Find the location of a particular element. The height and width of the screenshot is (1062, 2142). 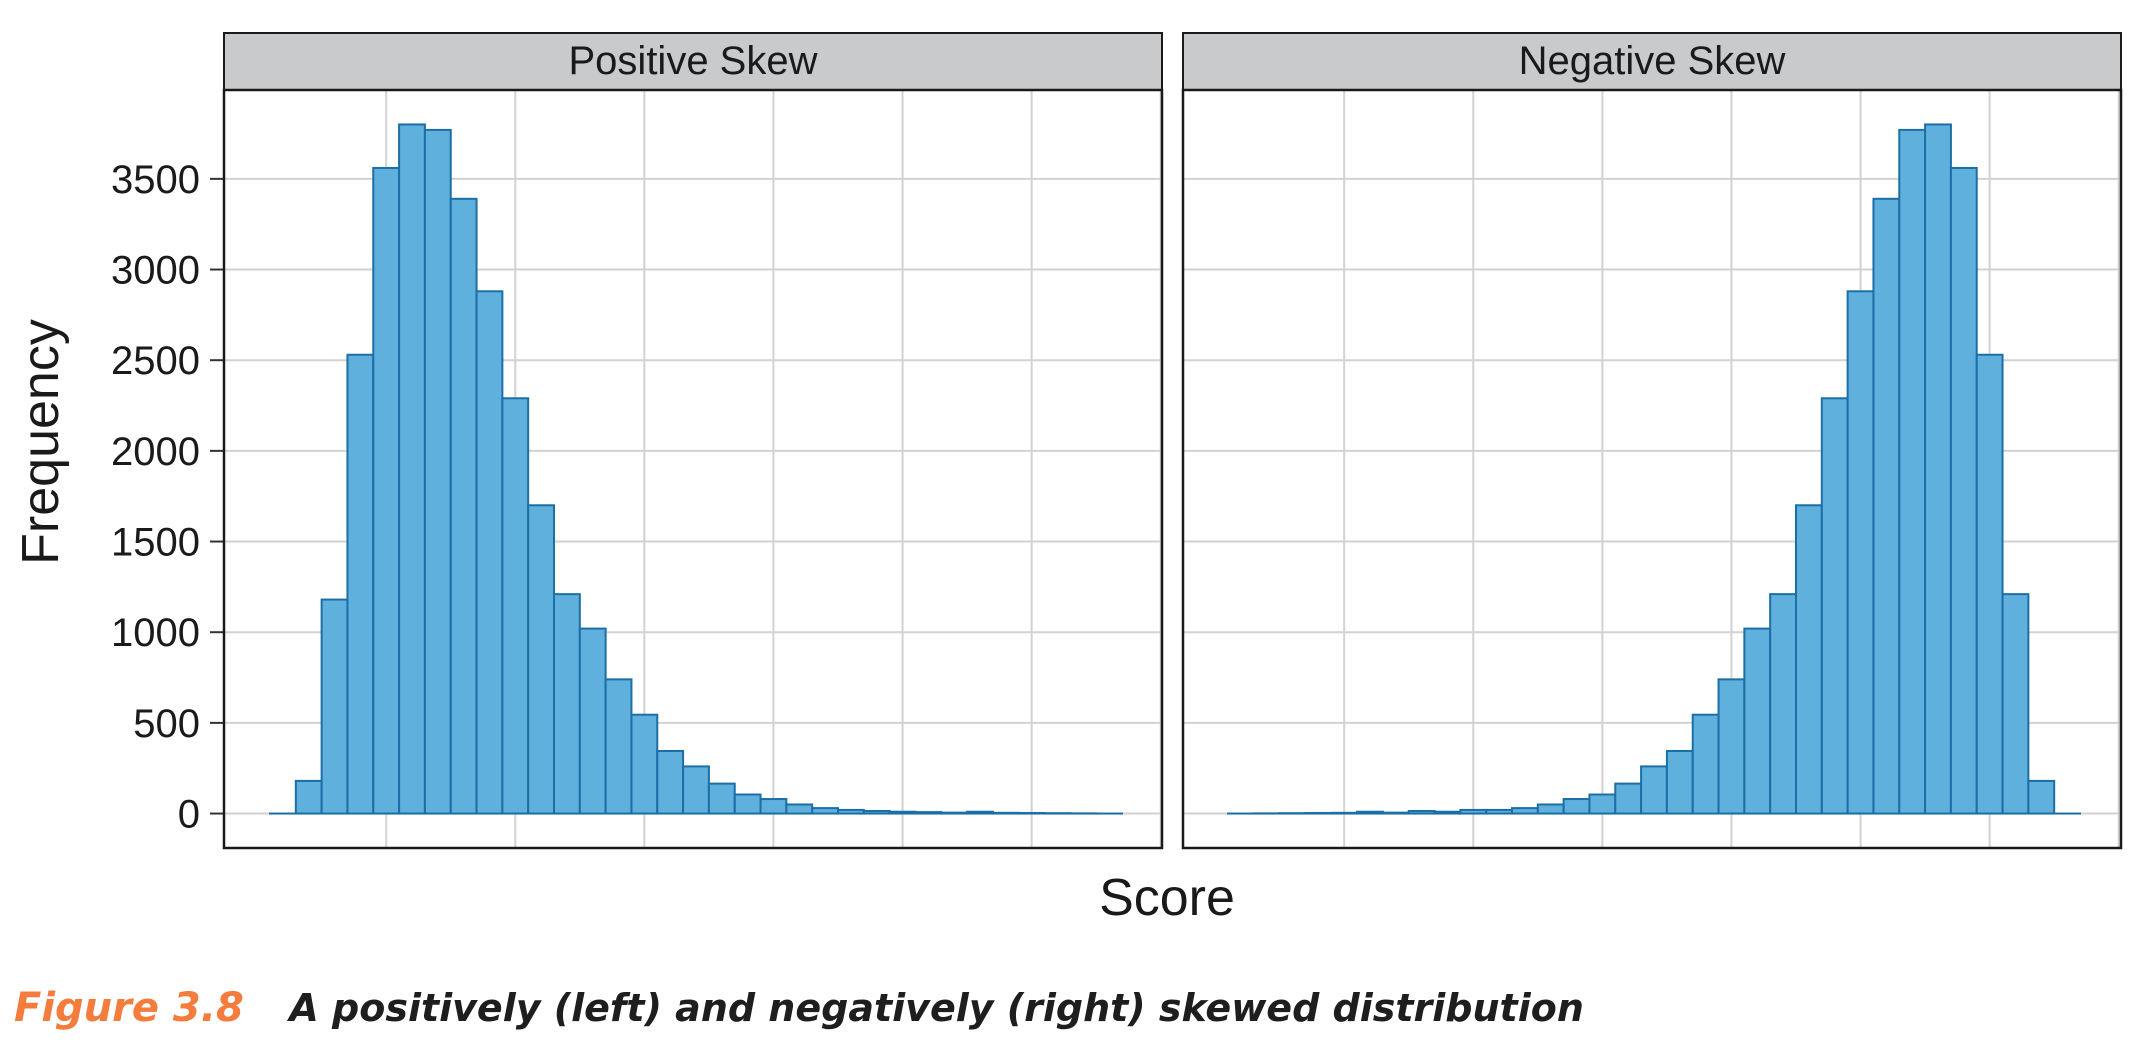

y-tick-label: 500 is located at coordinates (166, 724).